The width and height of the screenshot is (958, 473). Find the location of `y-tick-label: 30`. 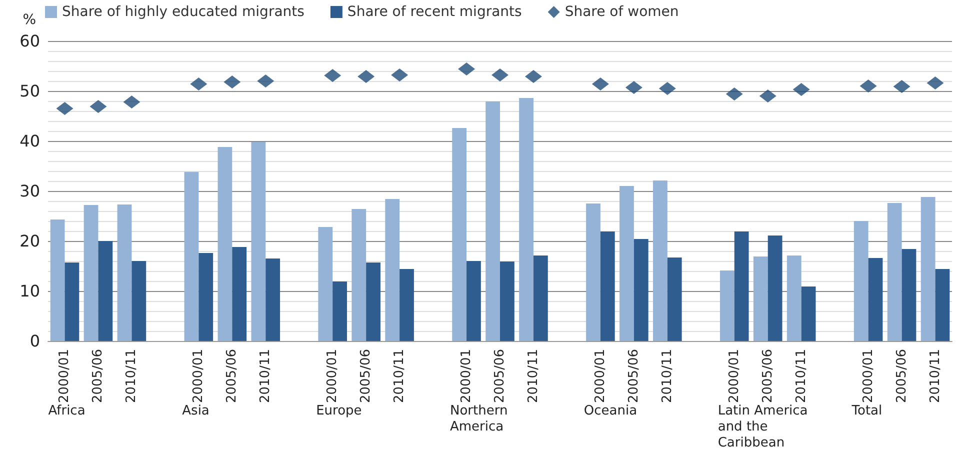

y-tick-label: 30 is located at coordinates (30, 191).